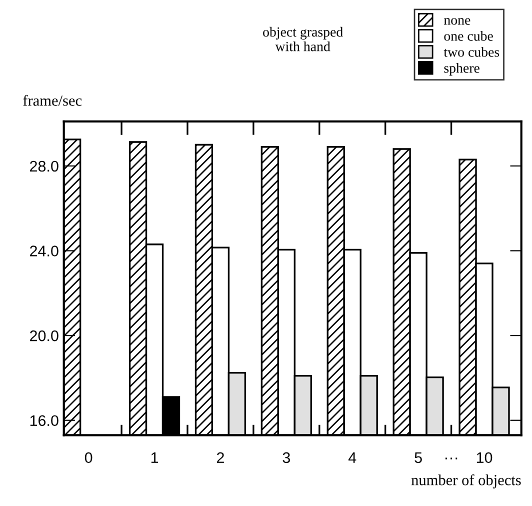 The image size is (532, 506). I want to click on legend-label: sphere, so click(462, 69).